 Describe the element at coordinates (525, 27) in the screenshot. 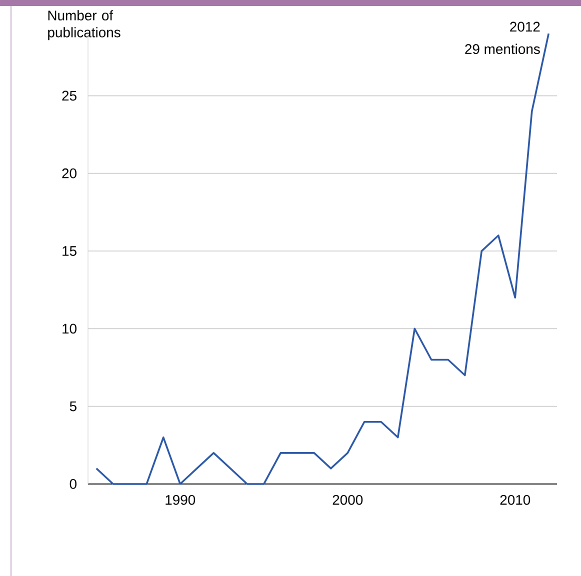

I see `annotation: 2012` at that location.